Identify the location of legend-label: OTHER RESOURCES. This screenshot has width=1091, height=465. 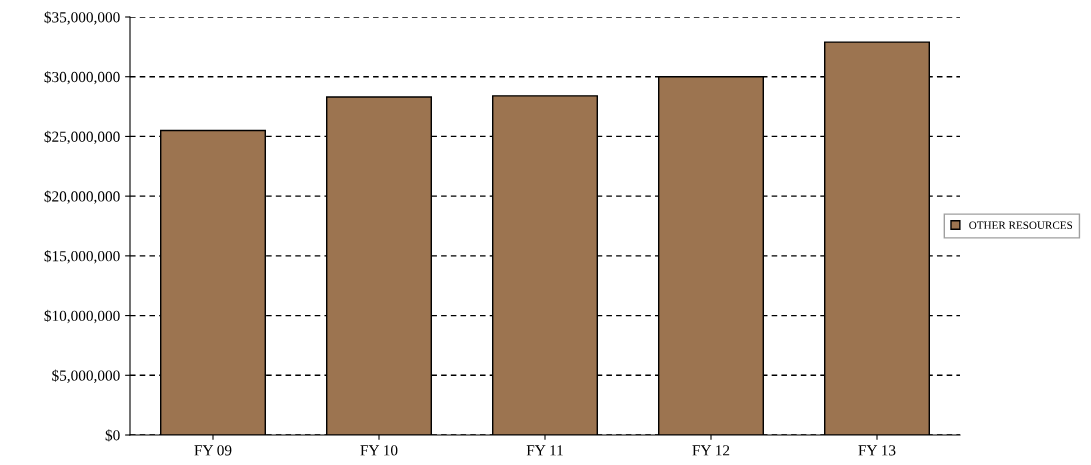
(1021, 225).